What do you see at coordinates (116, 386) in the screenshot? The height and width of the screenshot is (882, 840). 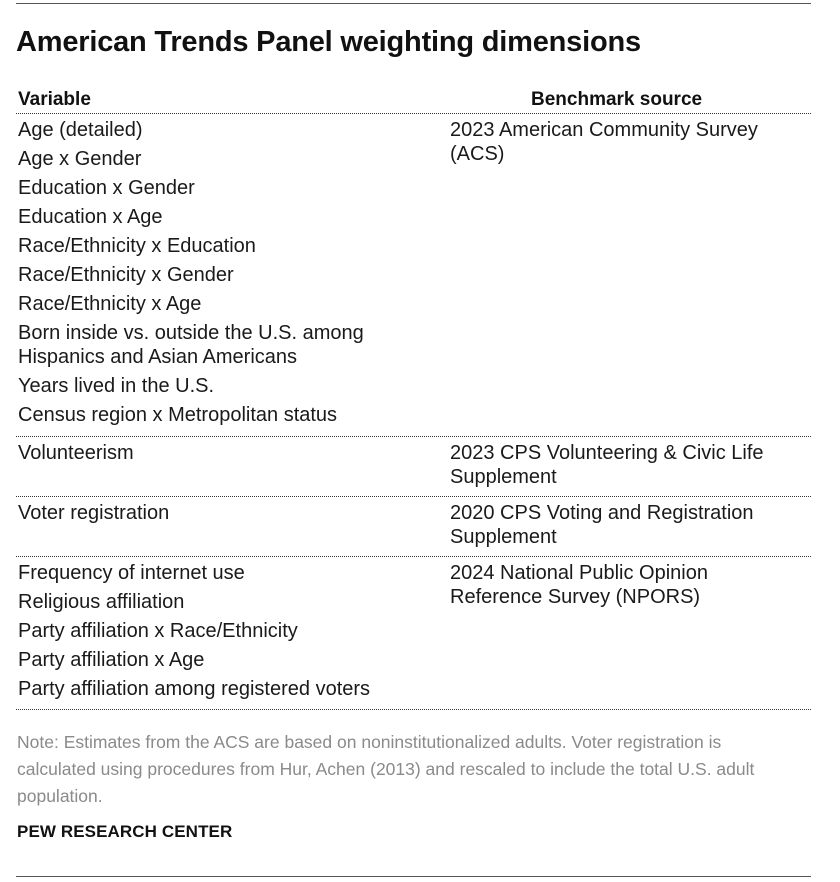 I see `list-item: Years lived in the U.S.` at bounding box center [116, 386].